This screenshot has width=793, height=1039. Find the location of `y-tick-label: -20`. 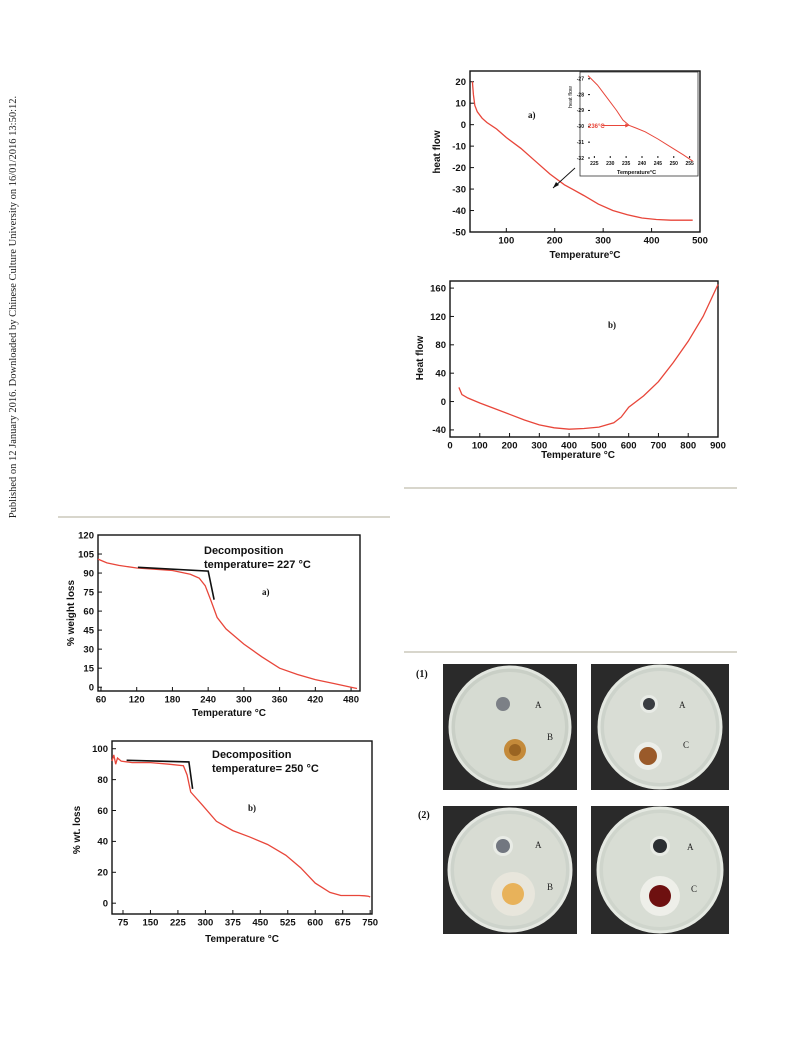

y-tick-label: -20 is located at coordinates (459, 168).